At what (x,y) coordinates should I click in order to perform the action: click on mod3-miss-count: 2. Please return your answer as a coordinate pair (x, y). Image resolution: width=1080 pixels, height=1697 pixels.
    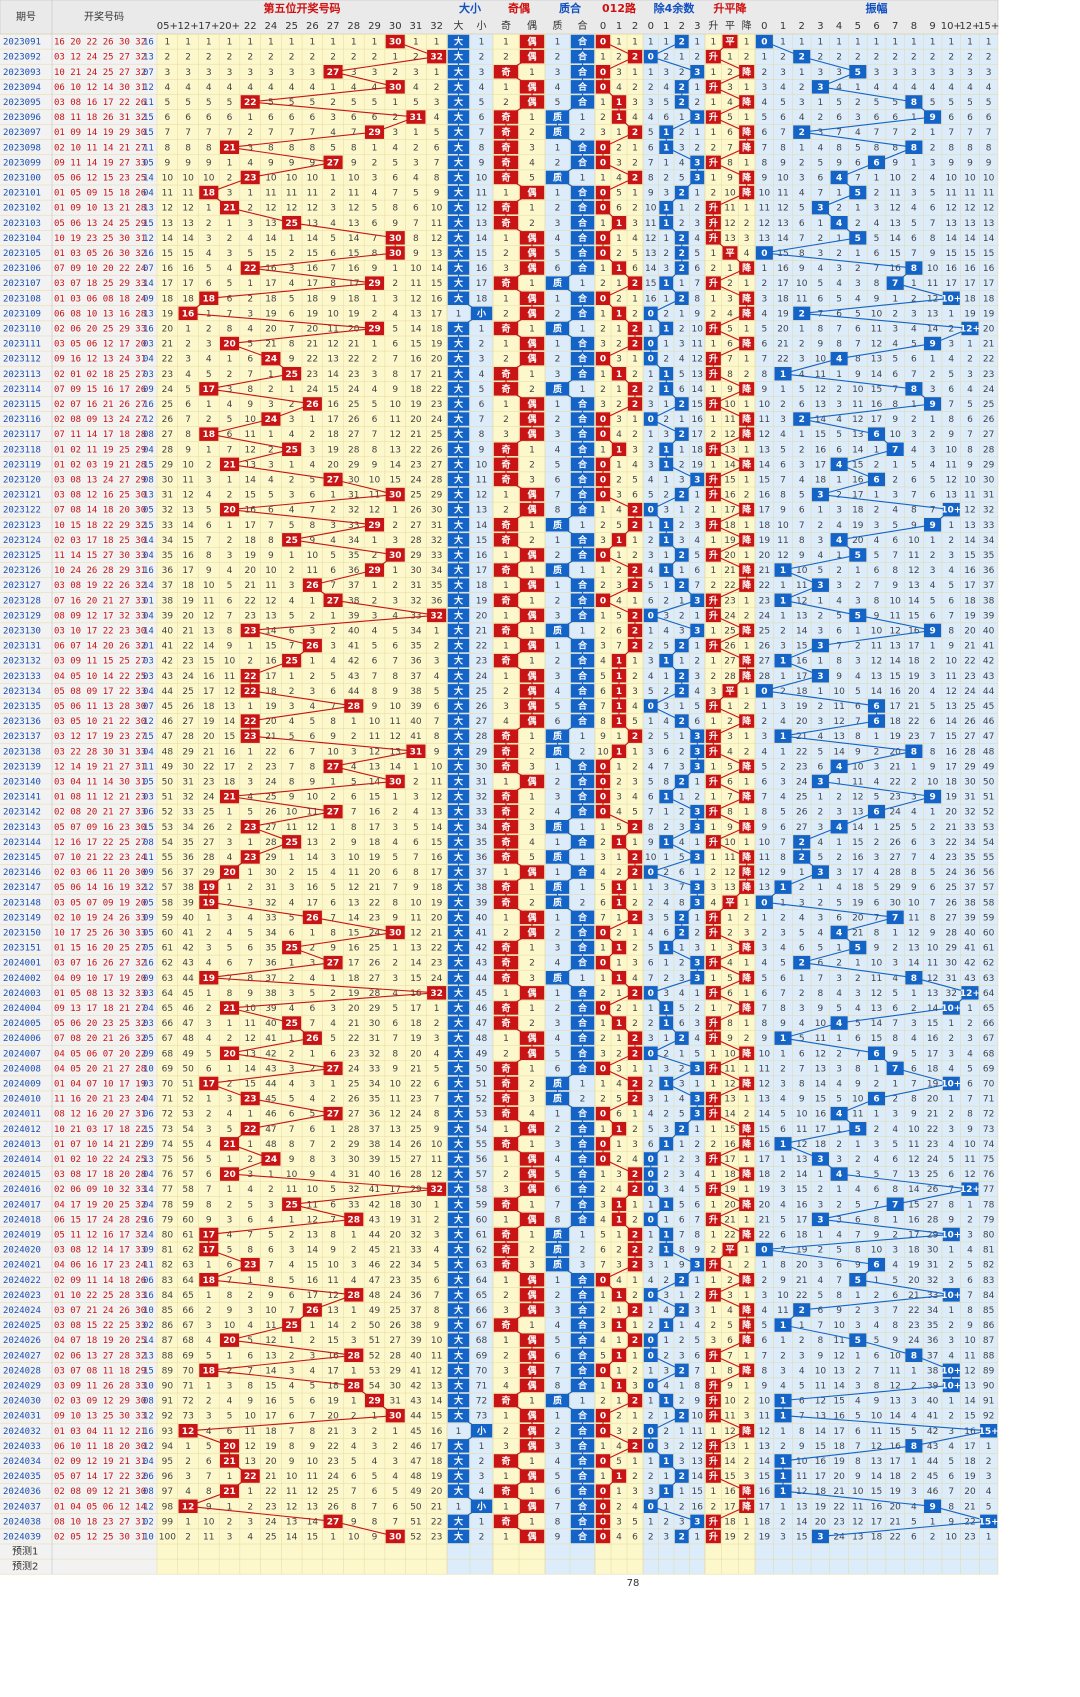
    Looking at the image, I should click on (619, 1507).